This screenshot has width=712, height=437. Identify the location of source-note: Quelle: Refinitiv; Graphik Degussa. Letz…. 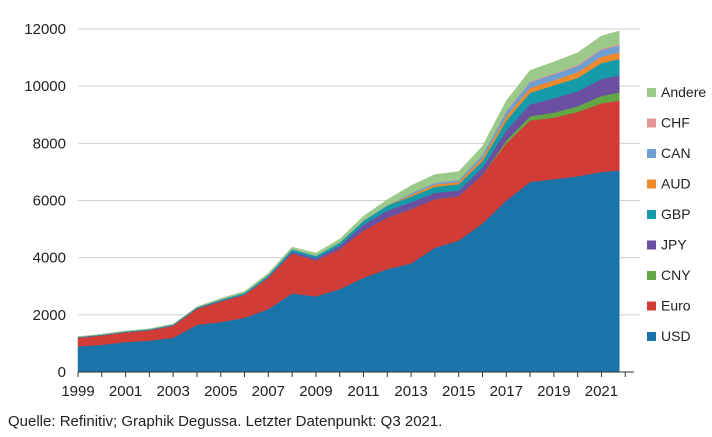
(225, 421).